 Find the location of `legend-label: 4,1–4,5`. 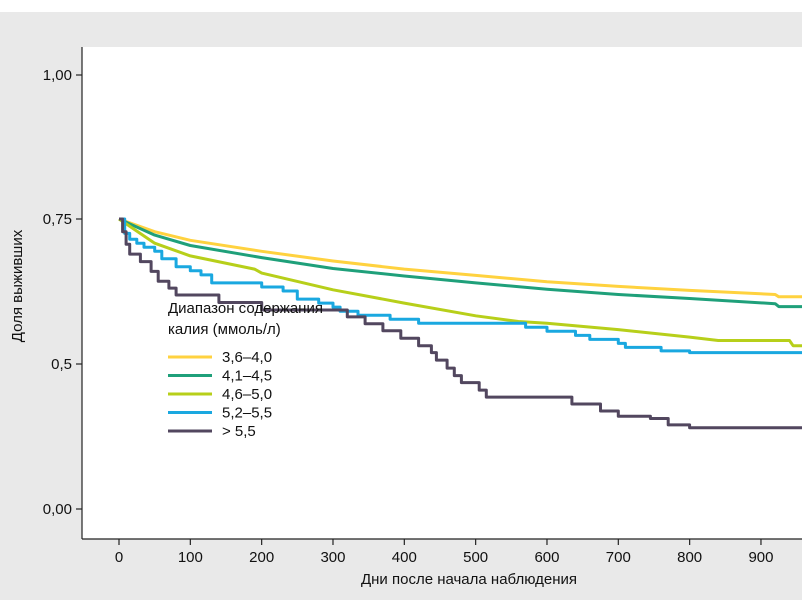

legend-label: 4,1–4,5 is located at coordinates (247, 376).